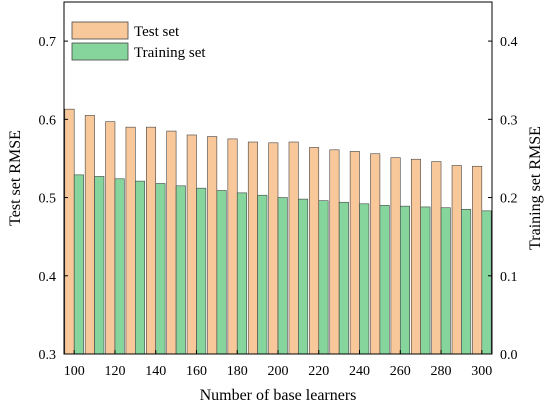 Image resolution: width=550 pixels, height=407 pixels. Describe the element at coordinates (509, 355) in the screenshot. I see `y-right-tick-label-0: 0.0` at that location.